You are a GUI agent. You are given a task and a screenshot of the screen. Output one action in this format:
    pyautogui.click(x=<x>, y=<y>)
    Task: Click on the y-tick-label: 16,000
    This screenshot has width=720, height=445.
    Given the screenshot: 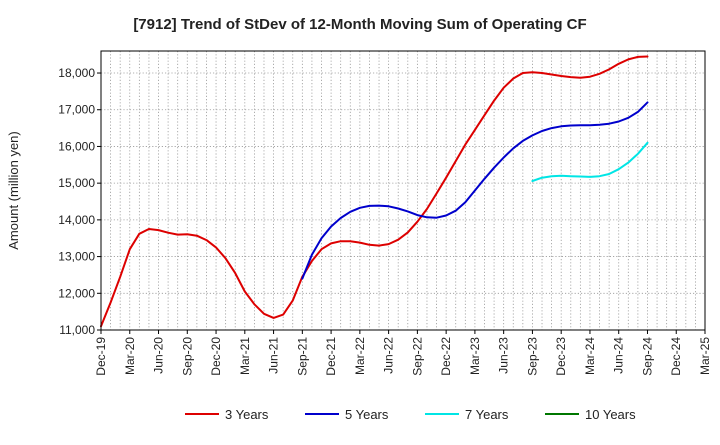 What is the action you would take?
    pyautogui.click(x=76, y=146)
    